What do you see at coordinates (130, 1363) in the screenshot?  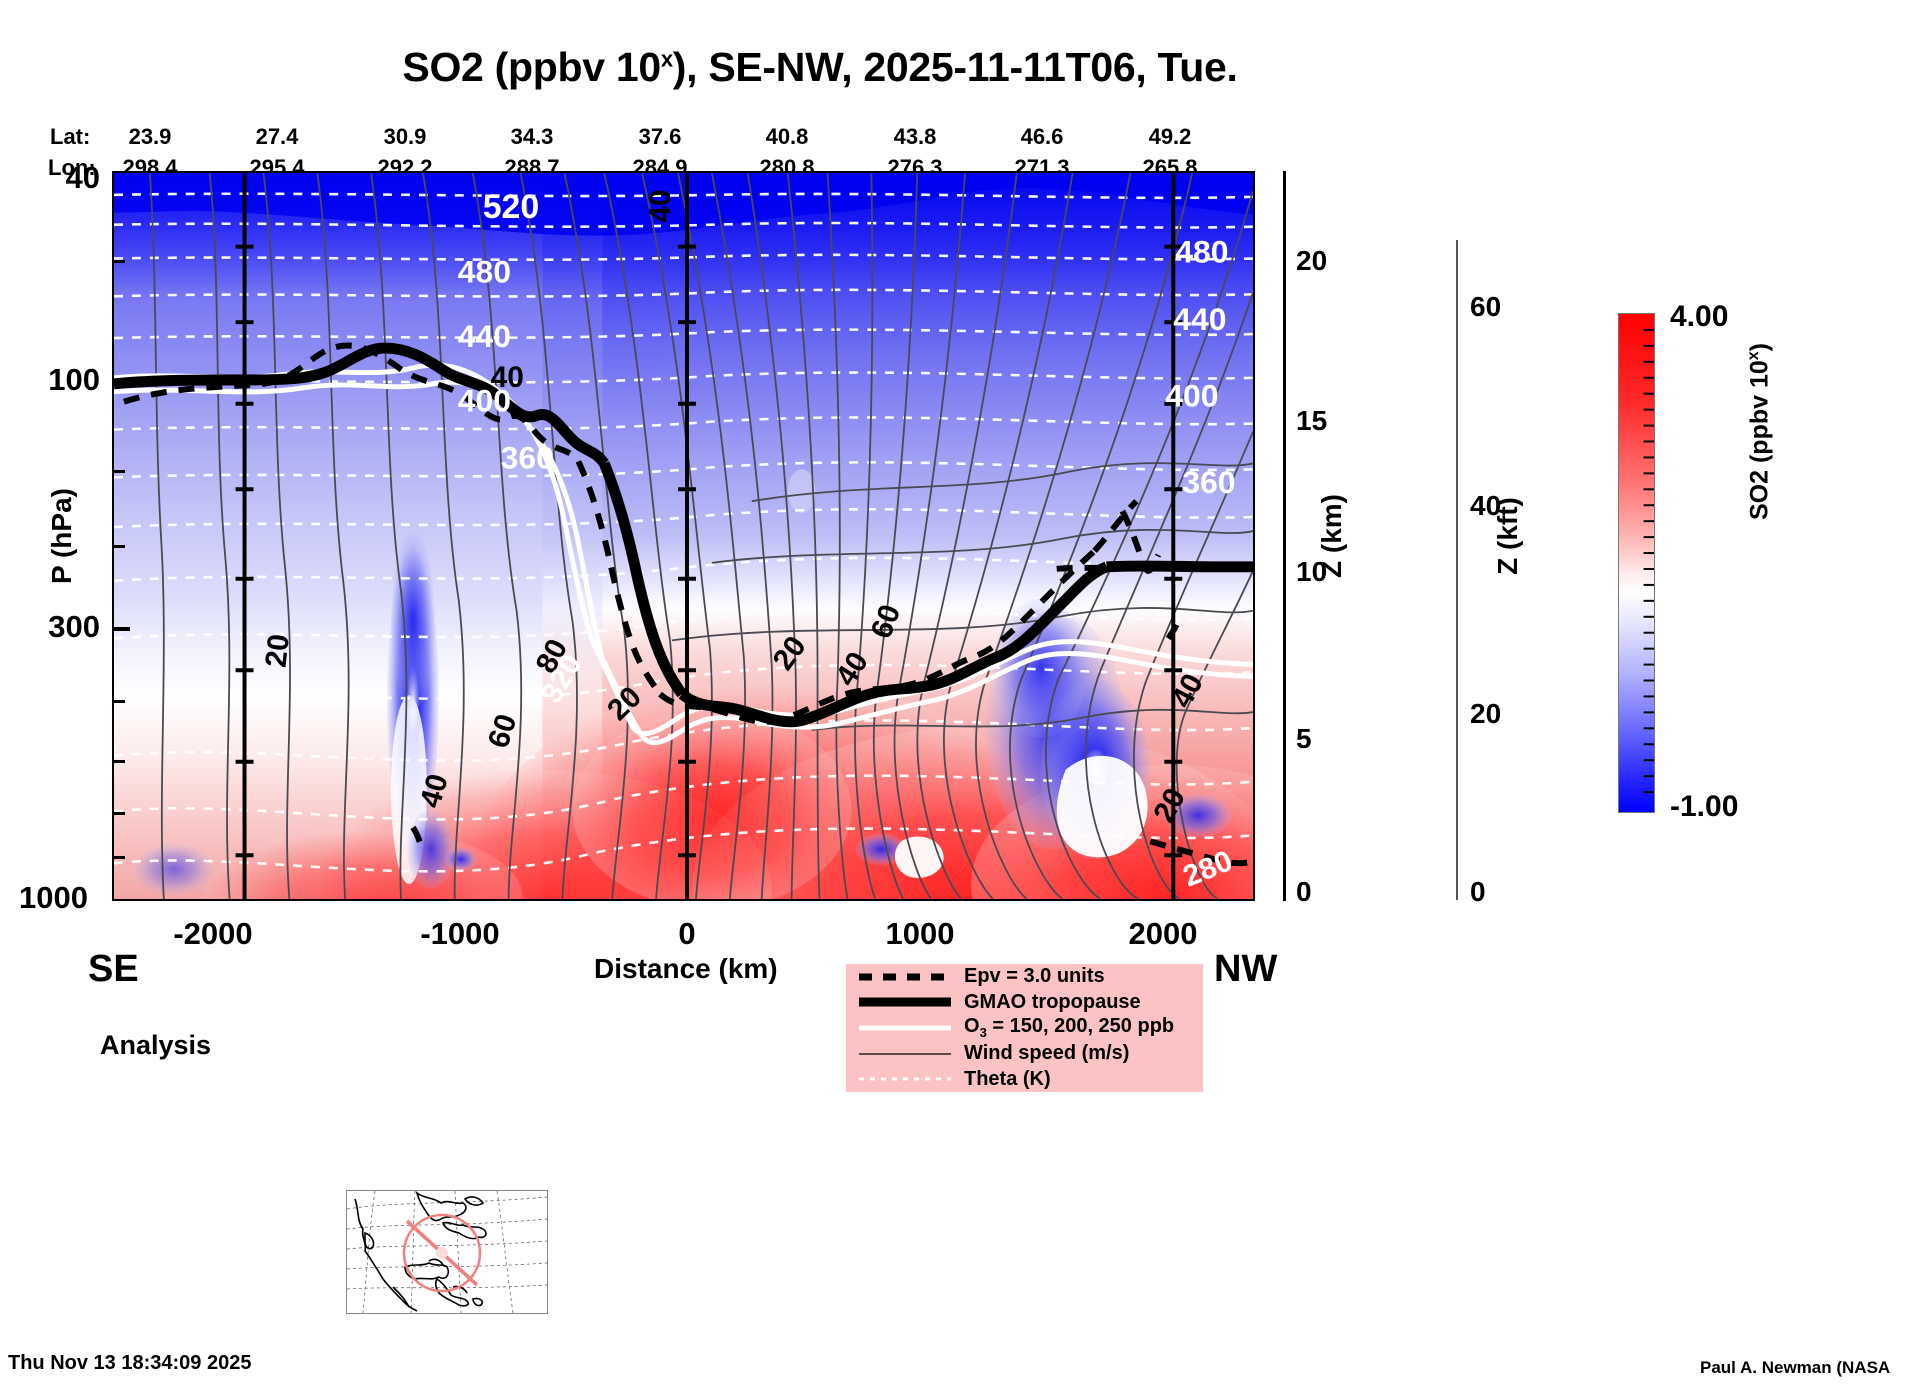 I see `generation-timestamp: Thu Nov 13 18:34:09 2025` at bounding box center [130, 1363].